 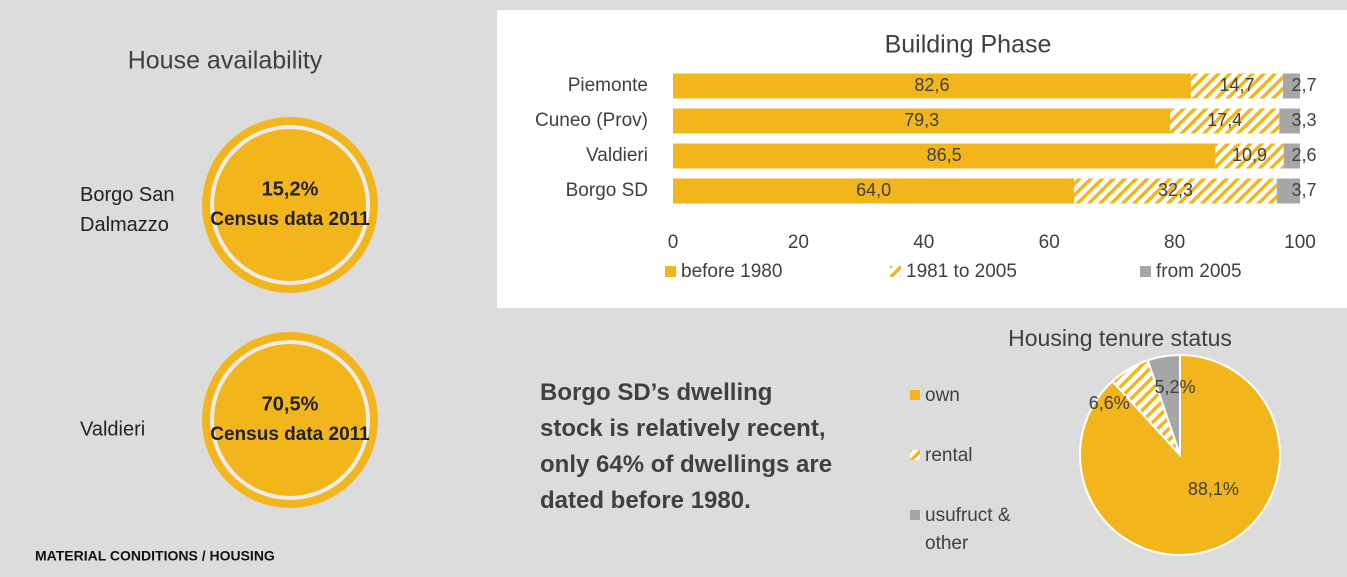 I want to click on place-label: Borgo San Dalmazzo, so click(x=127, y=210).